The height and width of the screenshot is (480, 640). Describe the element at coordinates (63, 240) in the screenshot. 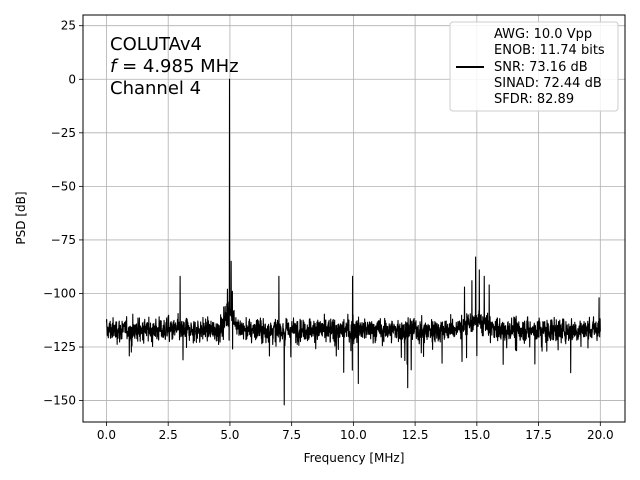

I see `y-tick-label: −75` at that location.